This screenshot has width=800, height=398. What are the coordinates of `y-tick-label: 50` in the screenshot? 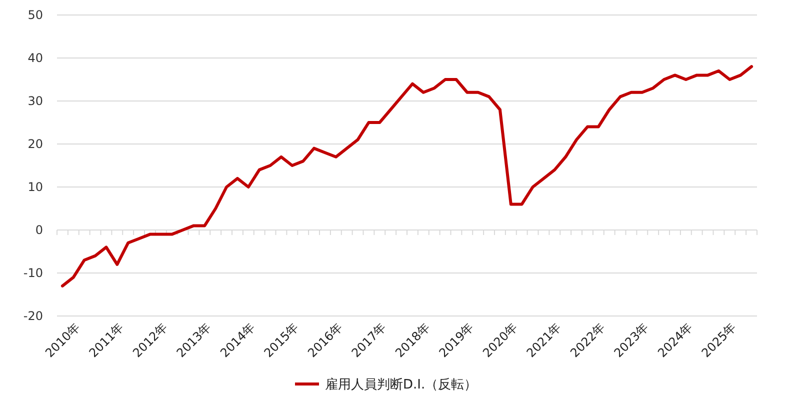 It's located at (35, 15).